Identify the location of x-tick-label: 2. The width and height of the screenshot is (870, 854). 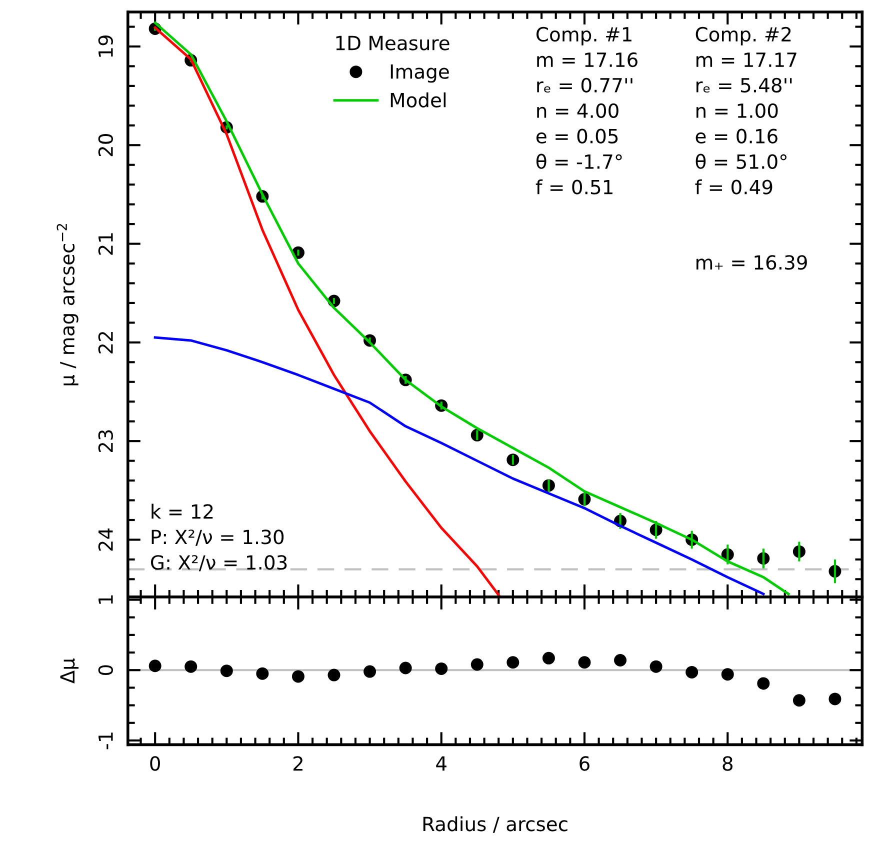
(297, 763).